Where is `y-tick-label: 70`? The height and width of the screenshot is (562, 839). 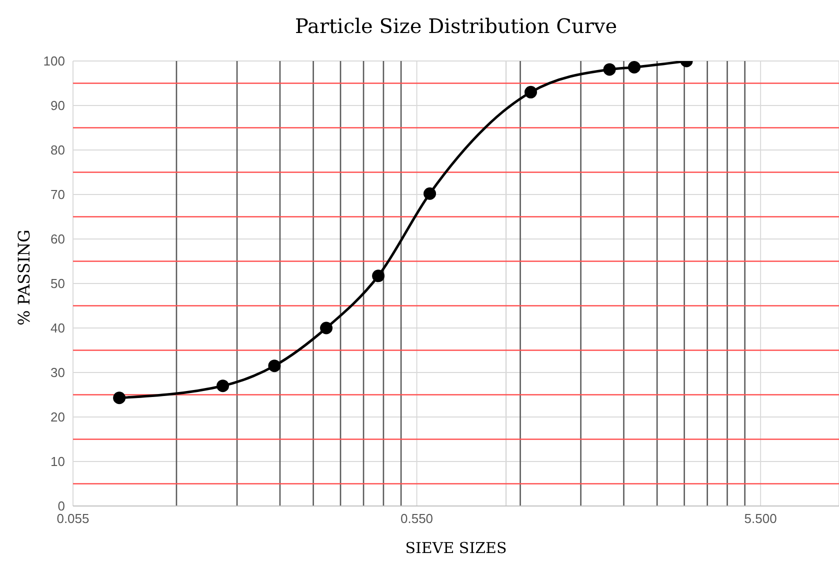 y-tick-label: 70 is located at coordinates (57, 194).